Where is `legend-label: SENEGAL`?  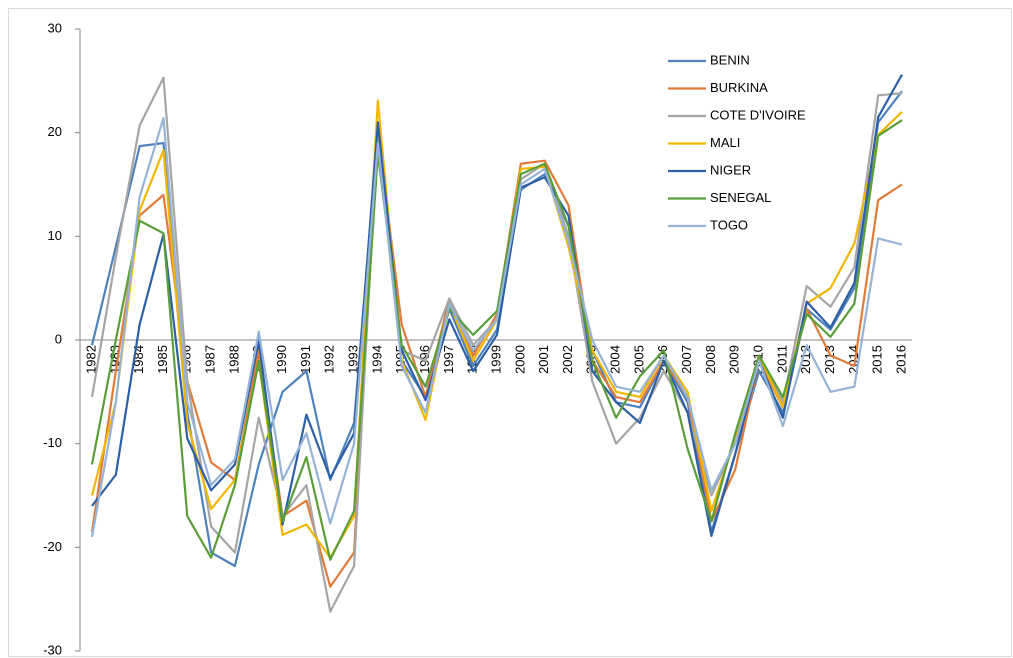 legend-label: SENEGAL is located at coordinates (740, 197).